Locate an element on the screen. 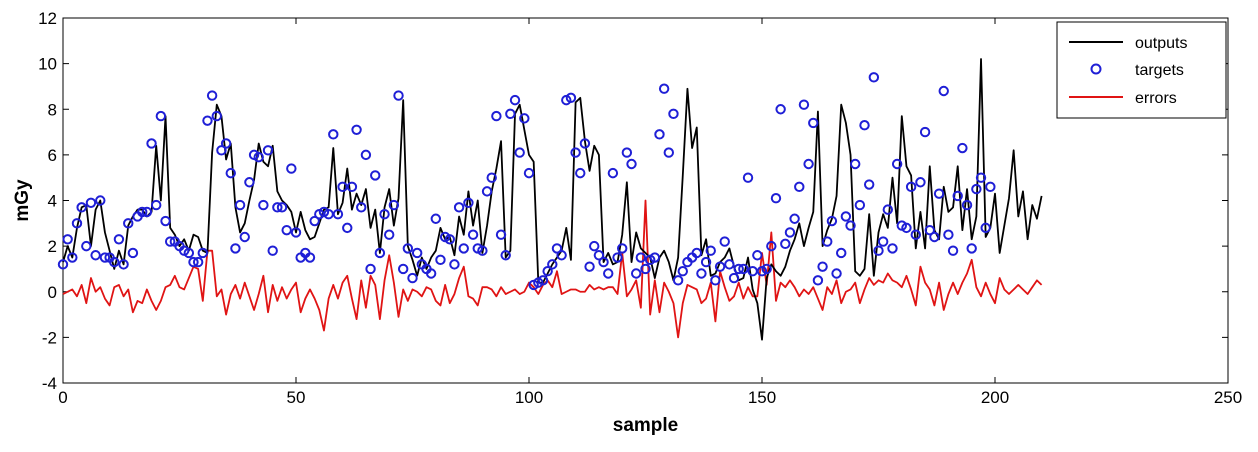 Image resolution: width=1258 pixels, height=452 pixels. legend-item-errors: errors is located at coordinates (1123, 98).